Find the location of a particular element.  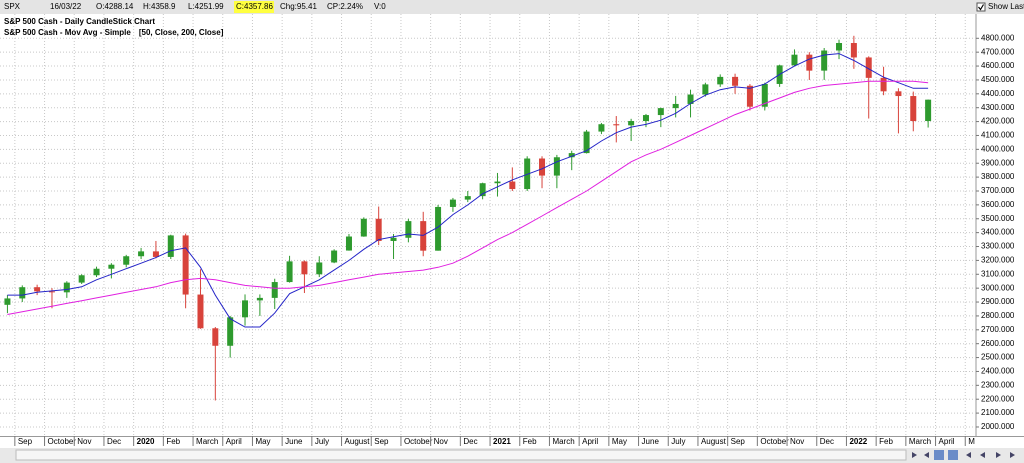

close: C:4357.86 is located at coordinates (254, 6).